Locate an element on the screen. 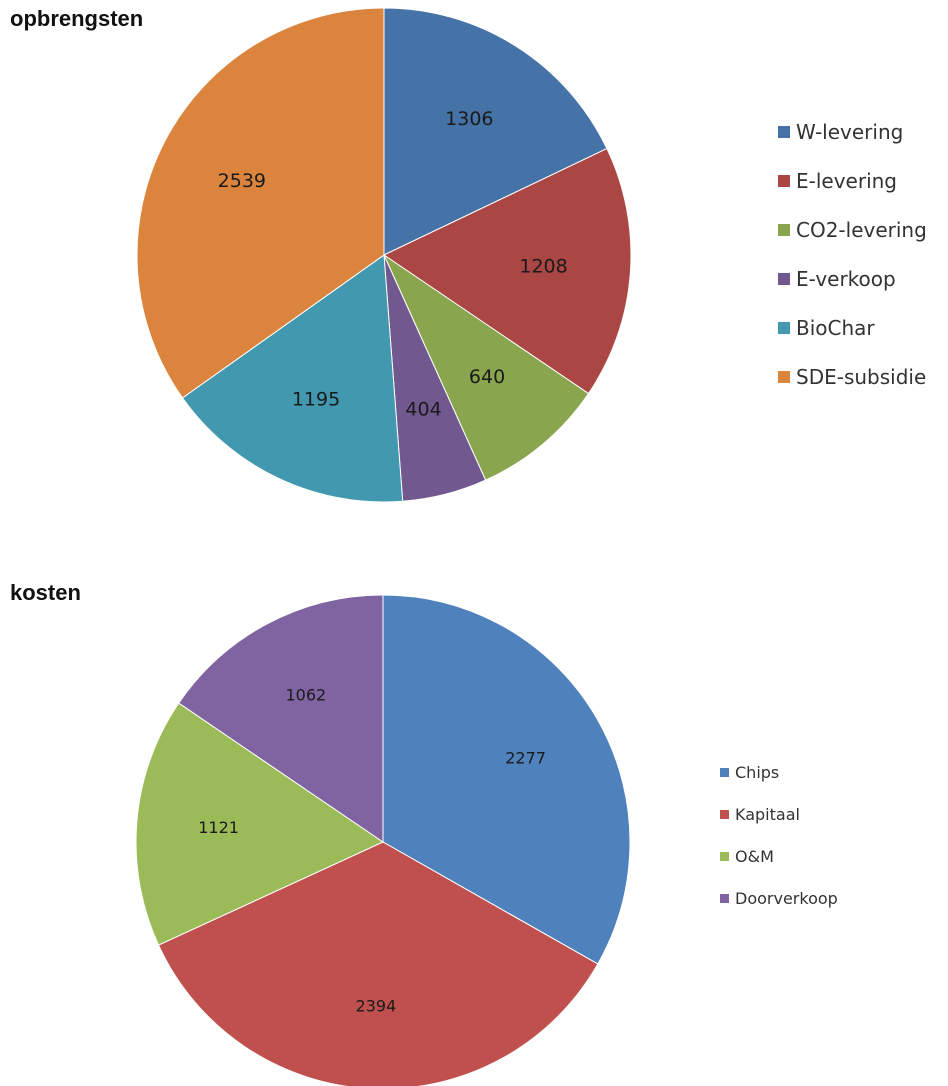 The width and height of the screenshot is (948, 1086). data-label-w-levering: 1306 is located at coordinates (469, 119).